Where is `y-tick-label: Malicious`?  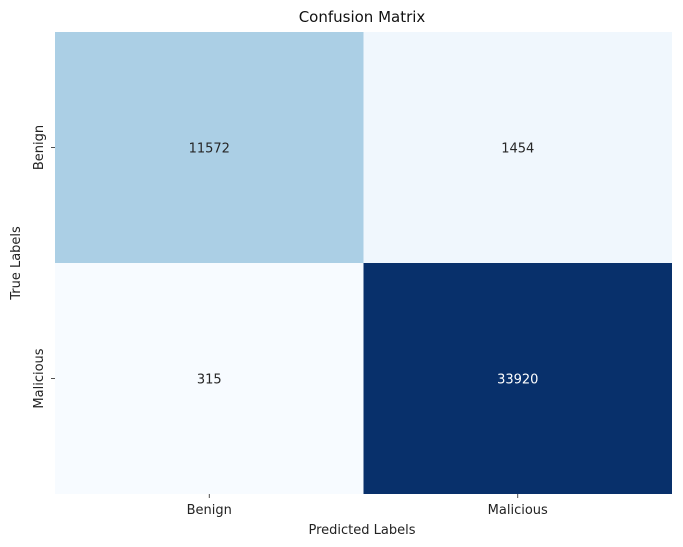
y-tick-label: Malicious is located at coordinates (39, 378).